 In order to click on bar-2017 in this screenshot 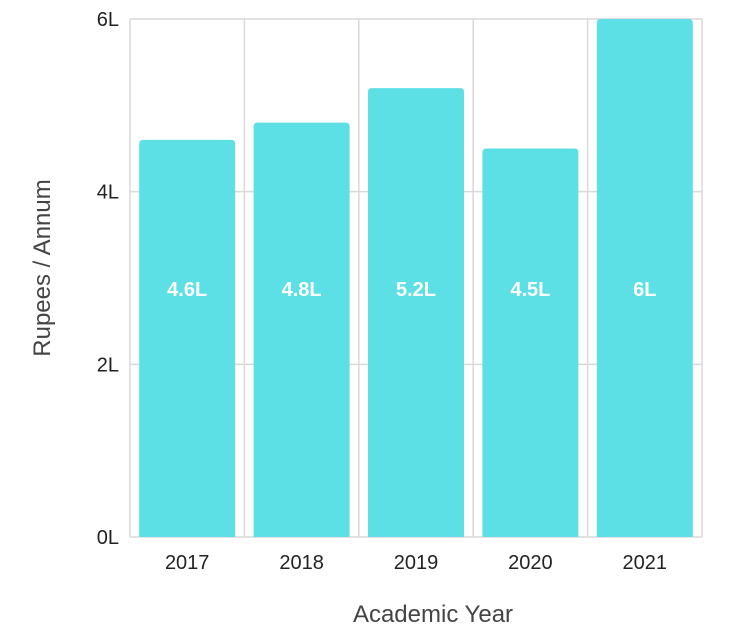, I will do `click(187, 338)`.